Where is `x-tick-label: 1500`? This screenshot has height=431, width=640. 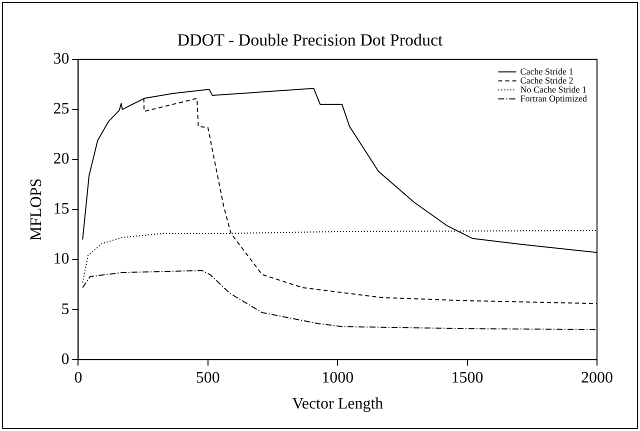 x-tick-label: 1500 is located at coordinates (467, 377).